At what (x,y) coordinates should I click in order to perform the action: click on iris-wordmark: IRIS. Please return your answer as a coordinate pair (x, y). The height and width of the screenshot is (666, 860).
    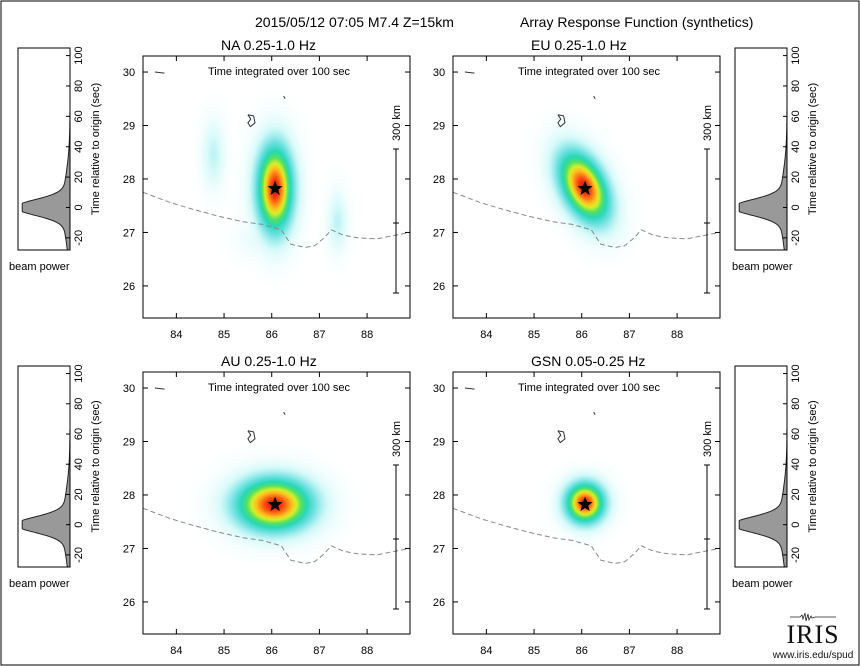
    Looking at the image, I should click on (813, 634).